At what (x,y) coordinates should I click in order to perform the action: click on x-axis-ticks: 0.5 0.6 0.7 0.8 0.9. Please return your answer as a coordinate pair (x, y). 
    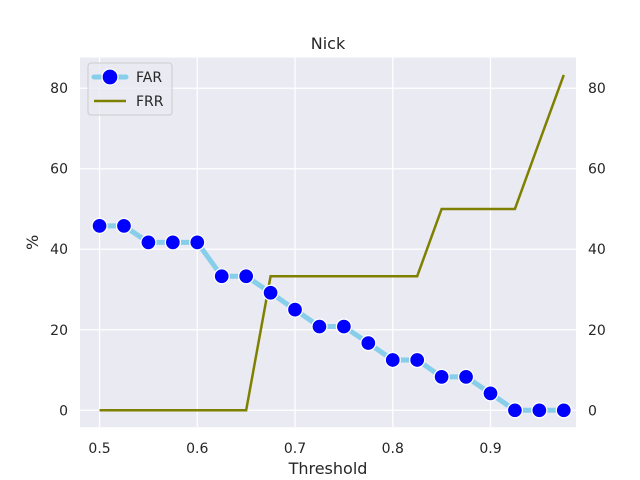
    Looking at the image, I should click on (294, 449).